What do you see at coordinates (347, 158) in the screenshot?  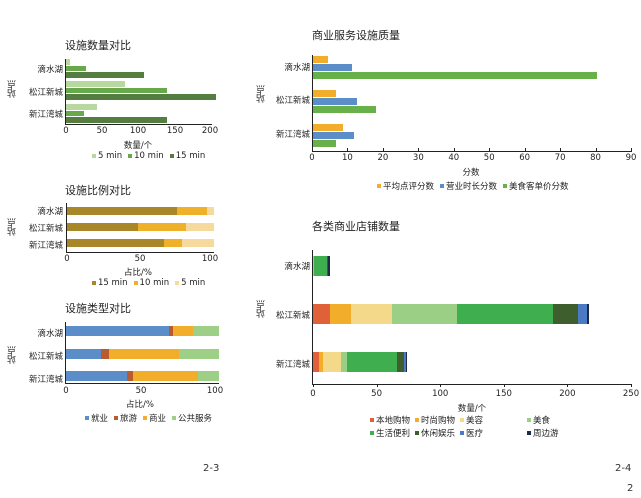 I see `x-tick: 10` at bounding box center [347, 158].